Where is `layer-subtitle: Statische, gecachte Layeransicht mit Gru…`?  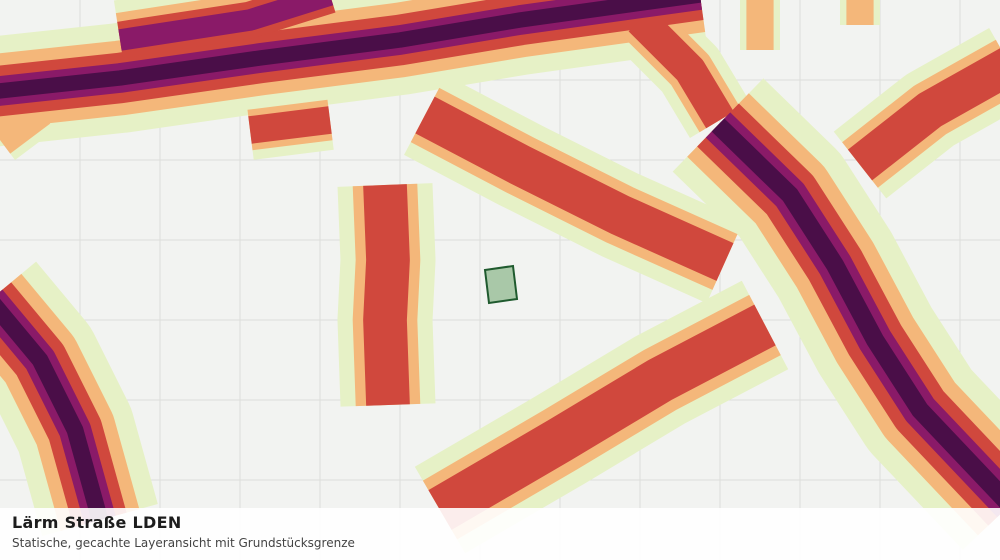 layer-subtitle: Statische, gecachte Layeransicht mit Gru… is located at coordinates (183, 543).